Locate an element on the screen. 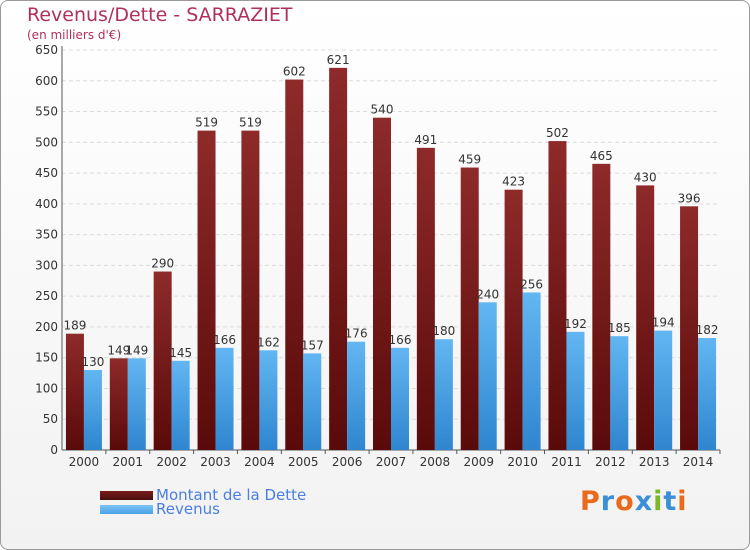 Image resolution: width=750 pixels, height=550 pixels. data-label-revenus: 145 is located at coordinates (180, 353).